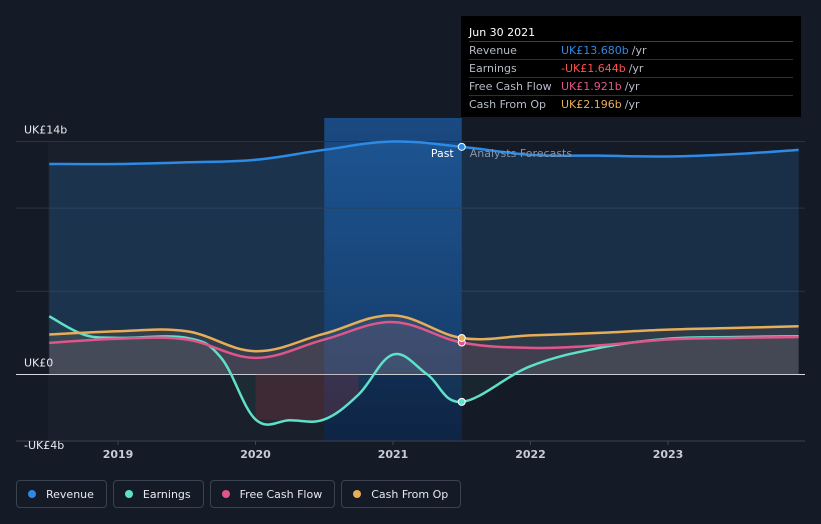 The width and height of the screenshot is (821, 524). Describe the element at coordinates (393, 454) in the screenshot. I see `x-tick-label: 2021` at that location.